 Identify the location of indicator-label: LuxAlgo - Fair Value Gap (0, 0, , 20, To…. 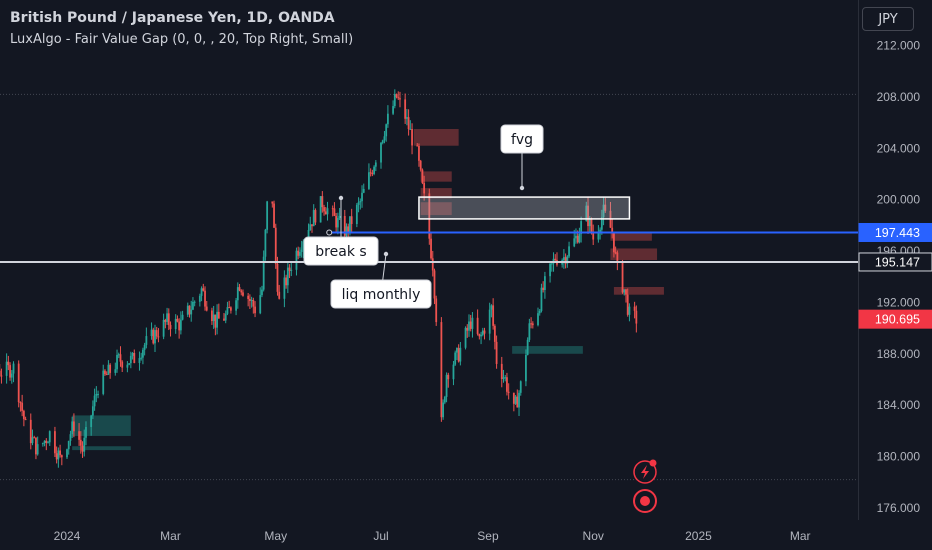
(182, 39).